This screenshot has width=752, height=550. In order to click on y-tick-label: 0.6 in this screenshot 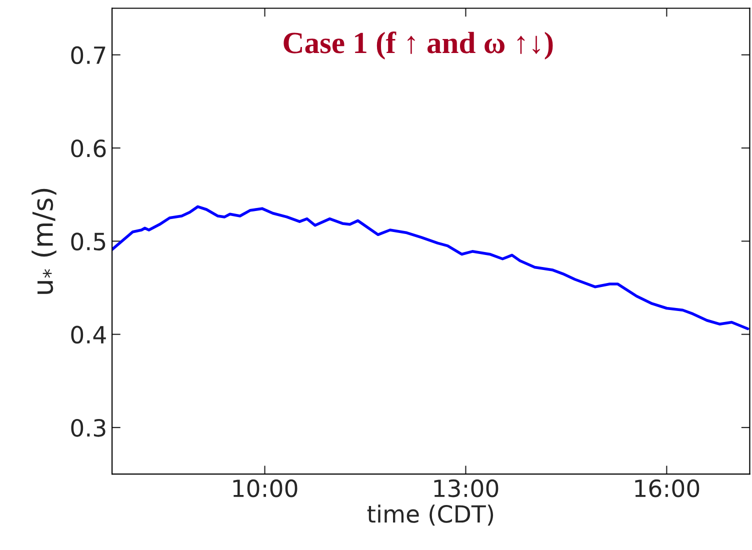, I will do `click(88, 148)`.